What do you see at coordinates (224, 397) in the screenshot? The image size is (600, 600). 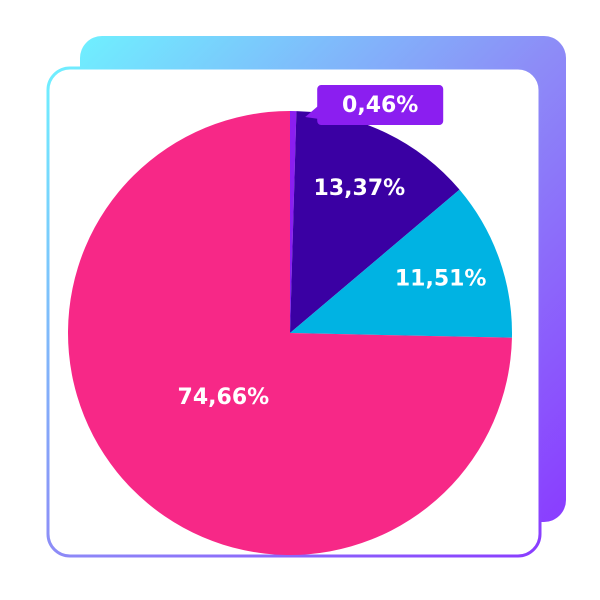 I see `data-label: 74,66%` at bounding box center [224, 397].